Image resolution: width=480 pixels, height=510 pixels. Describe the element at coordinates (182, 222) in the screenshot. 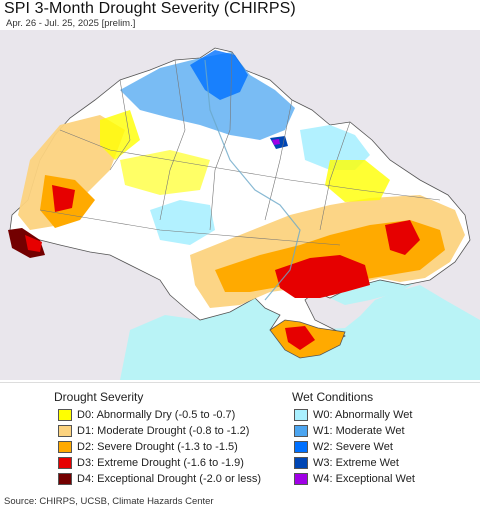

I see `wet-zone-central` at that location.